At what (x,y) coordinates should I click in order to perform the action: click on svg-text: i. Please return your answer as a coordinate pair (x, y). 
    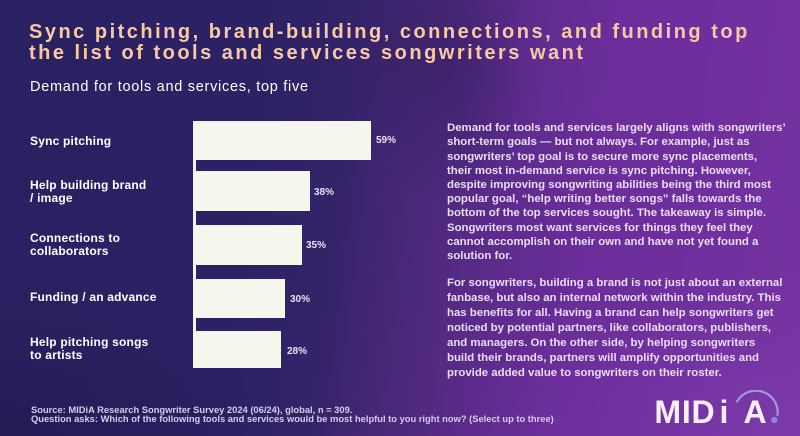
    Looking at the image, I should click on (724, 412).